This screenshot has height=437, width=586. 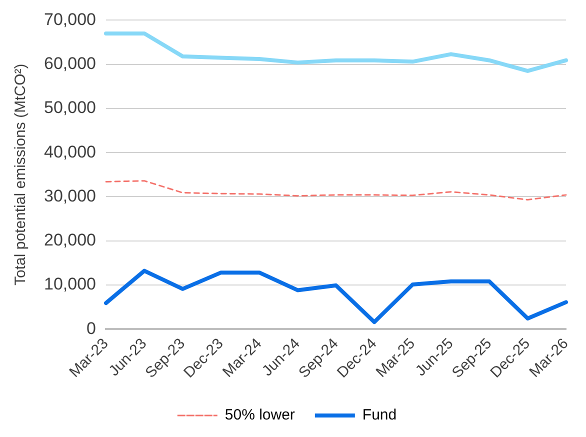 I want to click on legend-label: 50% lower, so click(x=259, y=415).